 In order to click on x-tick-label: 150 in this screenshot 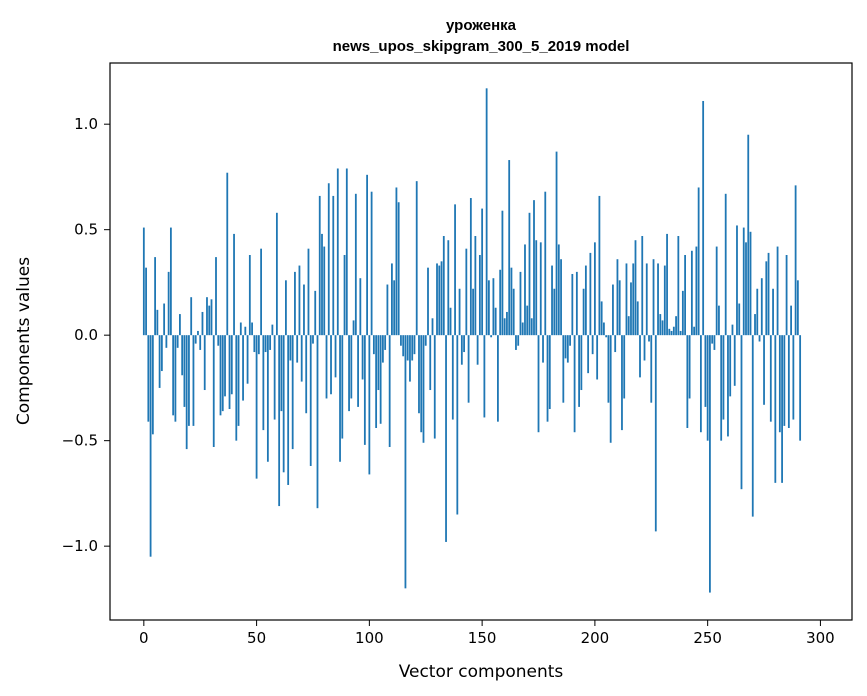, I will do `click(482, 638)`.